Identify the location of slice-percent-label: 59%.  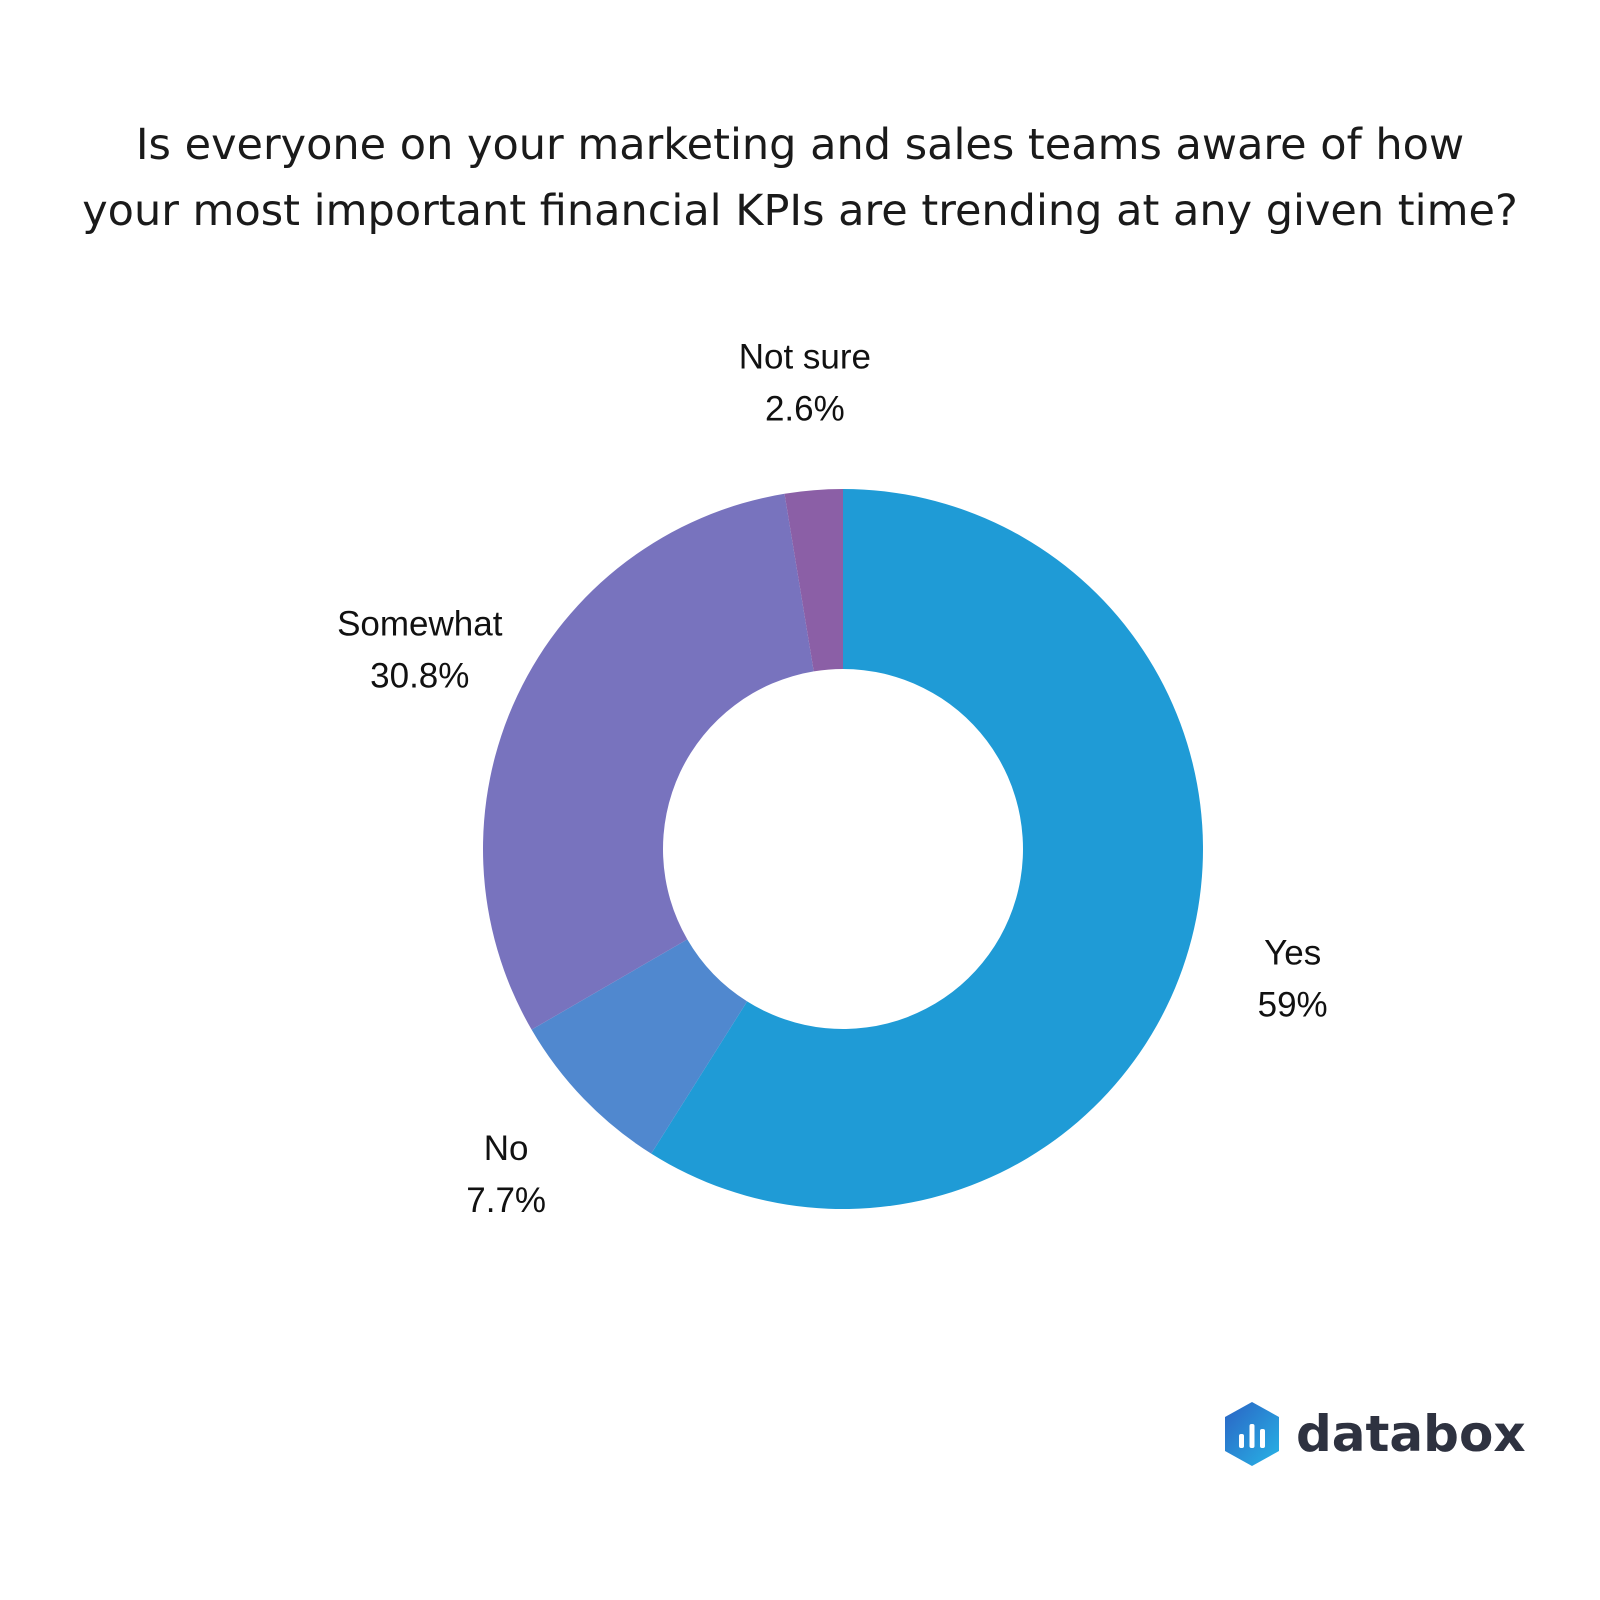
(1293, 1005).